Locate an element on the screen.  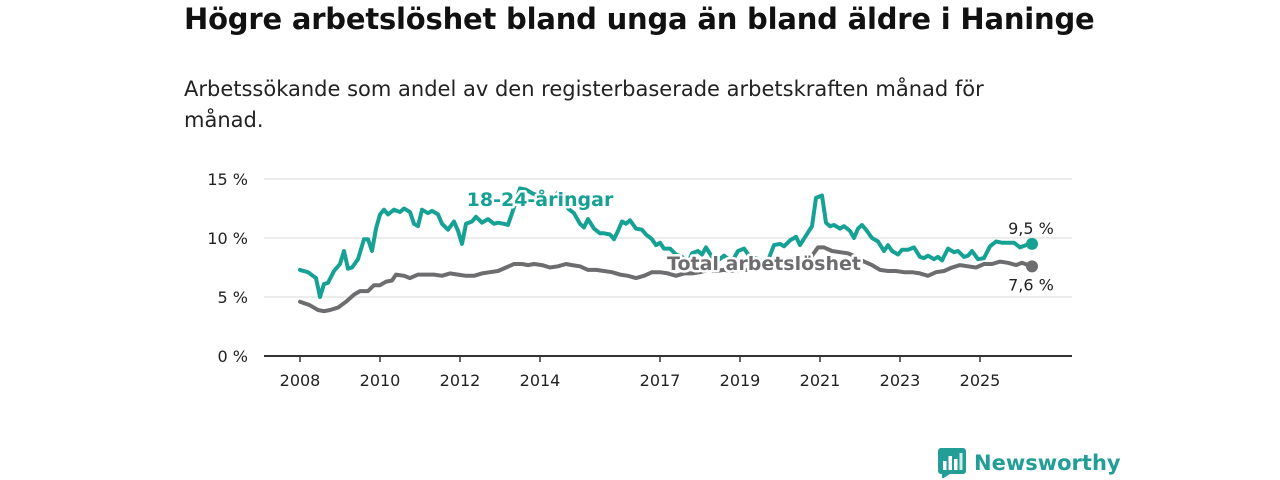
y-axis-ticks: 0 % 5 % 10 % 15 % is located at coordinates (227, 268).